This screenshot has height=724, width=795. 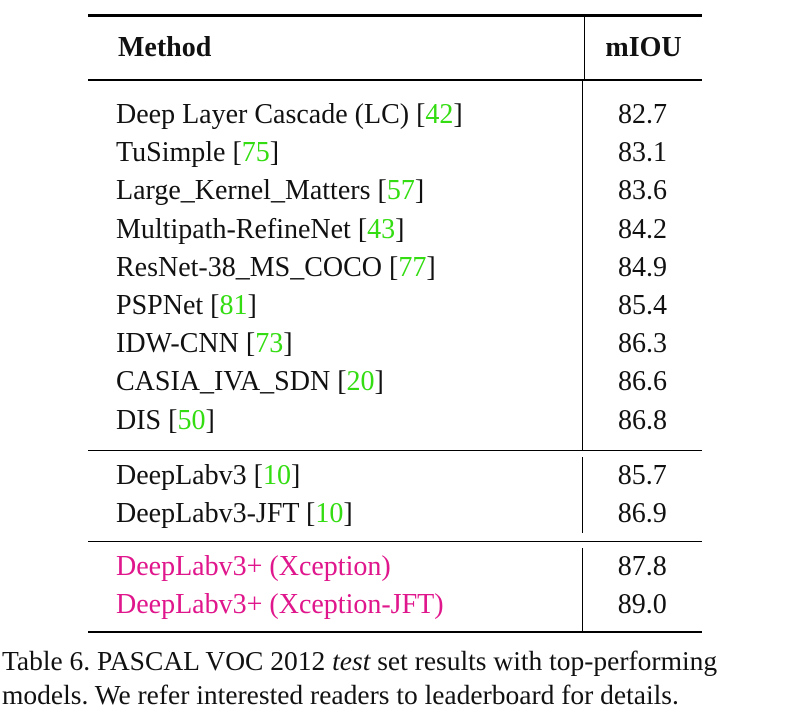 I want to click on table-row: DIS [50] 86.8, so click(x=395, y=420).